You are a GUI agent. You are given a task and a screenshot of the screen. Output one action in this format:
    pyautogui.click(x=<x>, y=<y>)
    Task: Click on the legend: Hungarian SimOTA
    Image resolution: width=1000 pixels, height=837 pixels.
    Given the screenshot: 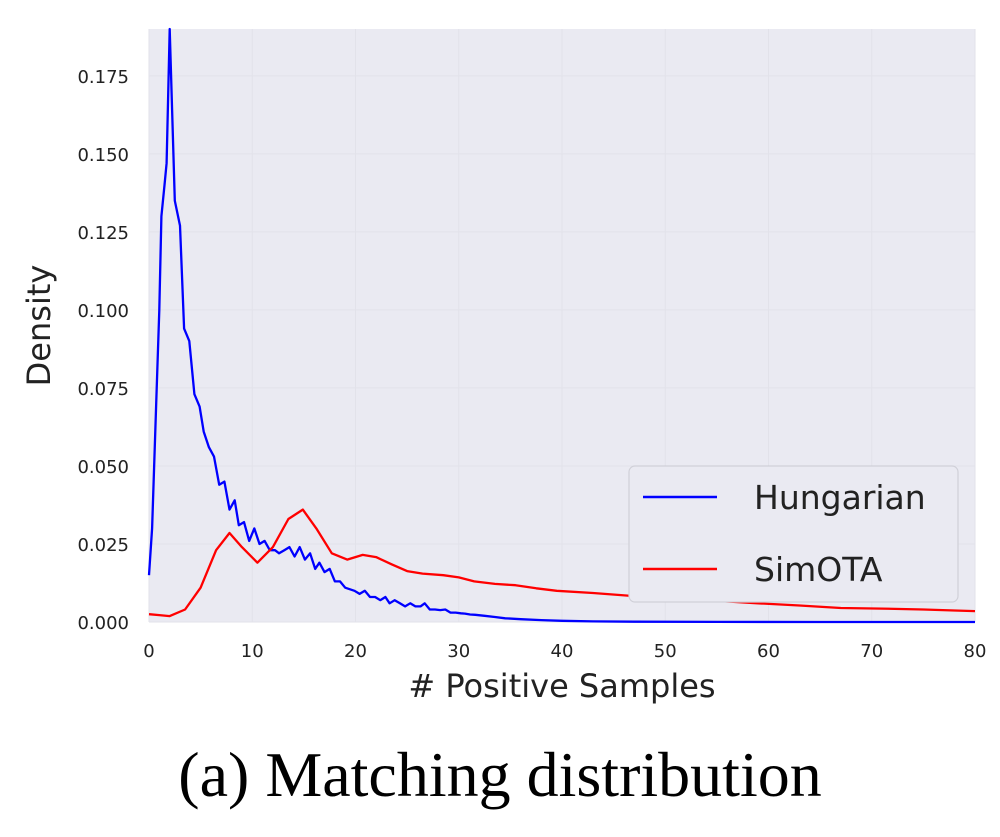 What is the action you would take?
    pyautogui.click(x=793, y=534)
    